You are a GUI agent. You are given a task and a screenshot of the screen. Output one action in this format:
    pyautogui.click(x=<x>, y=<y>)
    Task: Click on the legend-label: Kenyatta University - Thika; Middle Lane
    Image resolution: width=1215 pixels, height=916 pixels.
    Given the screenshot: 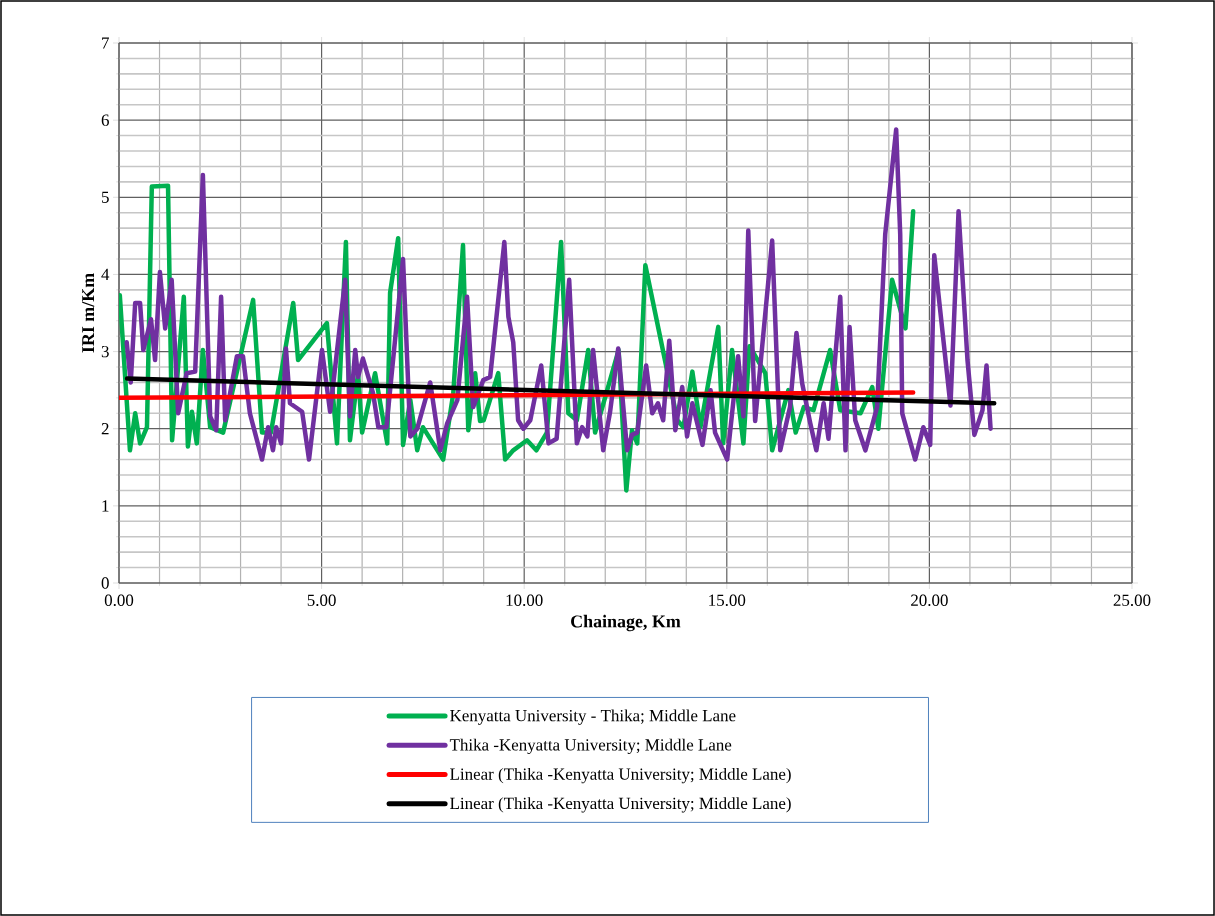 What is the action you would take?
    pyautogui.click(x=593, y=717)
    